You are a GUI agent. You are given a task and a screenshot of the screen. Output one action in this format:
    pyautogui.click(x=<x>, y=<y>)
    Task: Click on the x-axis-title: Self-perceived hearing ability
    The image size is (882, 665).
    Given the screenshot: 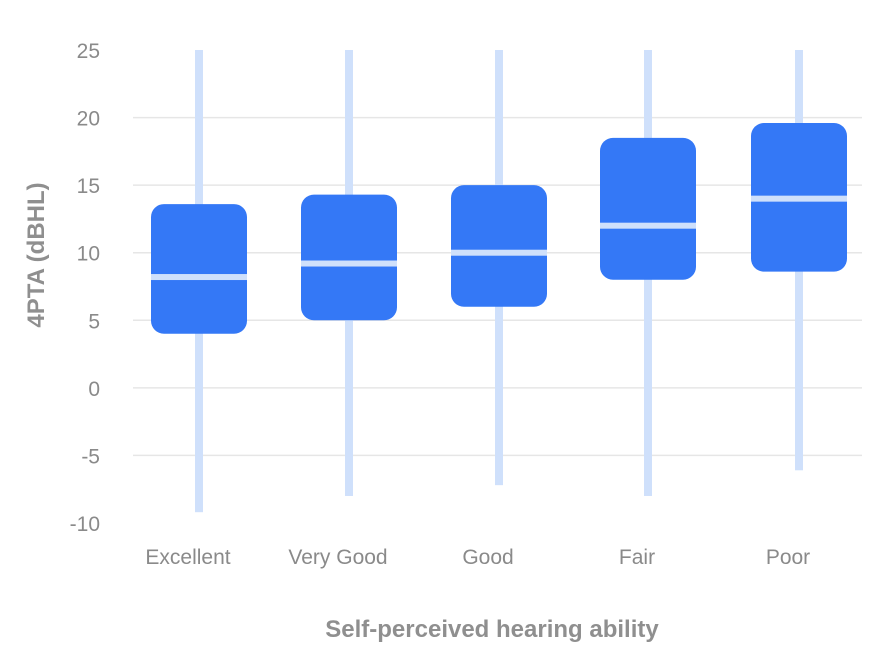 What is the action you would take?
    pyautogui.click(x=492, y=629)
    